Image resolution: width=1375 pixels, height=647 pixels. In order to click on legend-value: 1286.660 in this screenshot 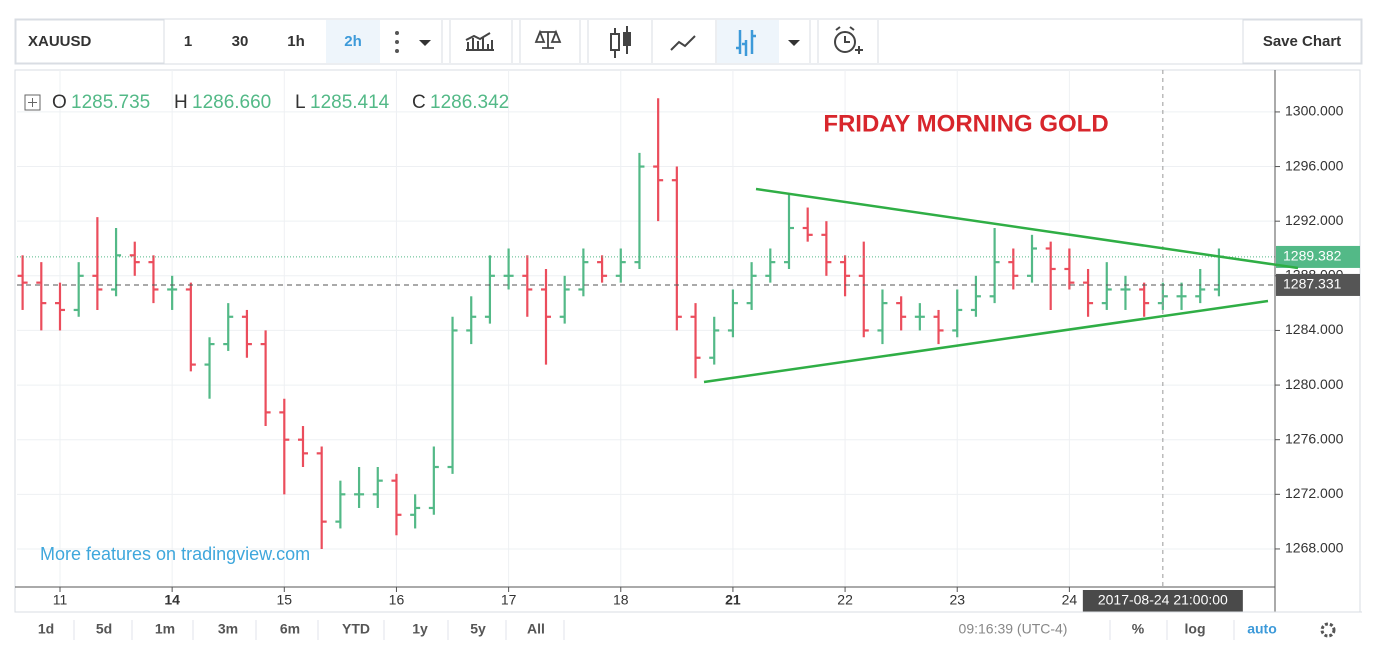, I will do `click(231, 102)`.